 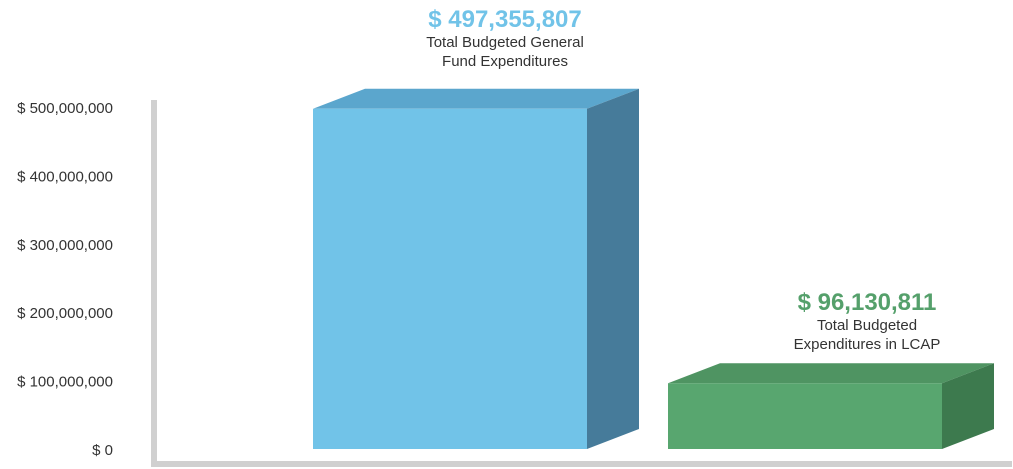 What do you see at coordinates (867, 344) in the screenshot?
I see `bar-description-label: Expenditures in LCAP` at bounding box center [867, 344].